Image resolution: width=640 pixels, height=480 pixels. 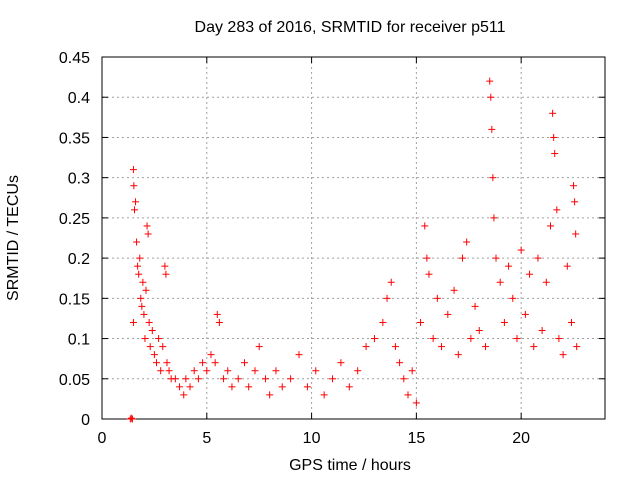 What do you see at coordinates (74, 380) in the screenshot?
I see `y-tick-label: 0.05` at bounding box center [74, 380].